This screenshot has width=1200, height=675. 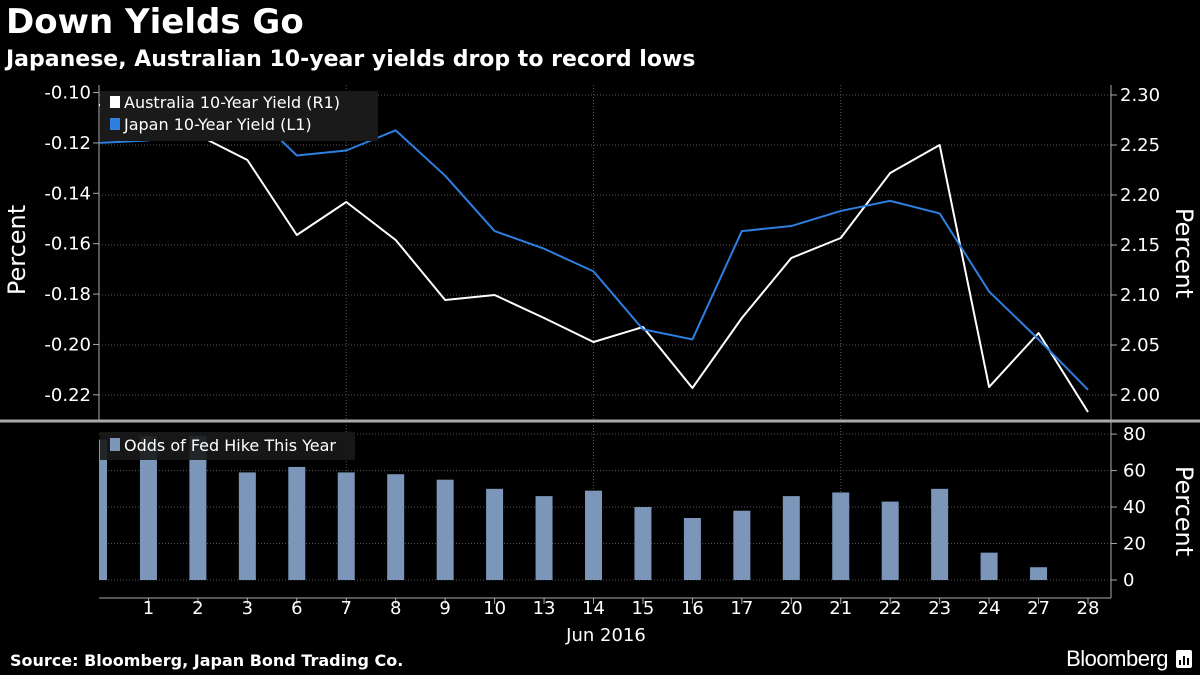 I want to click on legend-australia-label: Australia 10-Year Yield (R1), so click(x=232, y=102).